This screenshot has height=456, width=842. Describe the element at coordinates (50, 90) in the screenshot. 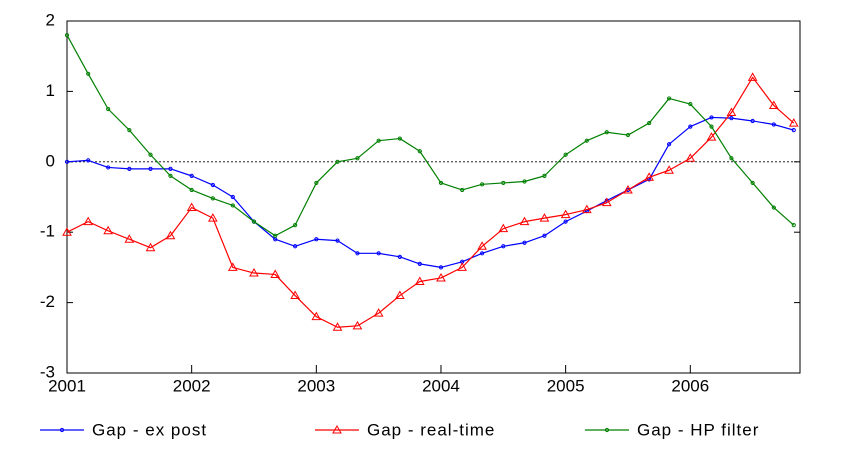

I see `y-tick-label: 1` at that location.